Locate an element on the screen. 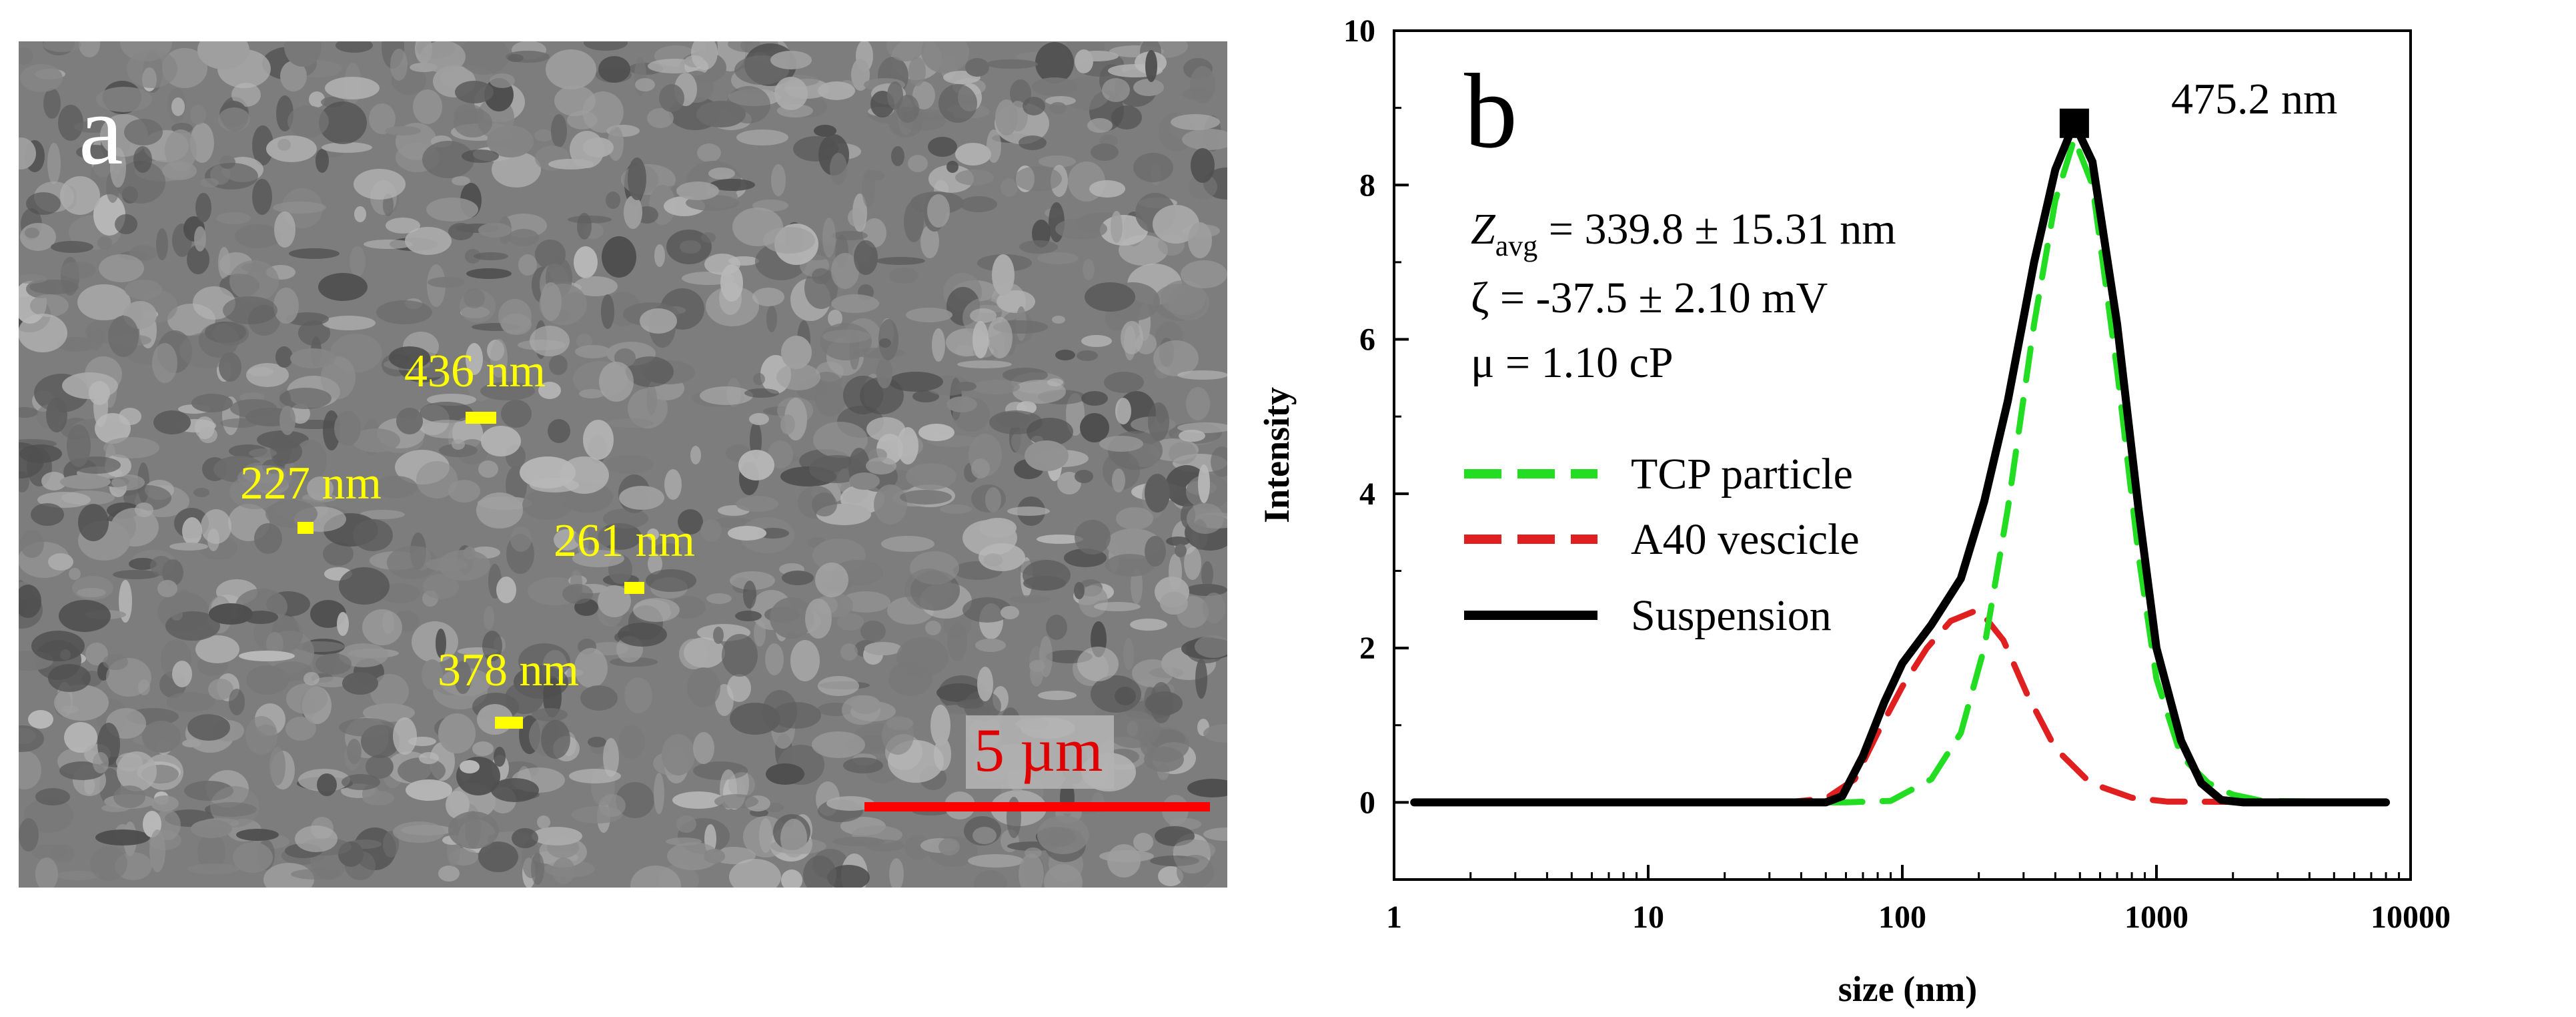 The width and height of the screenshot is (2576, 1017). viscosity-annotation: μ = 1.10 cP is located at coordinates (1572, 362).